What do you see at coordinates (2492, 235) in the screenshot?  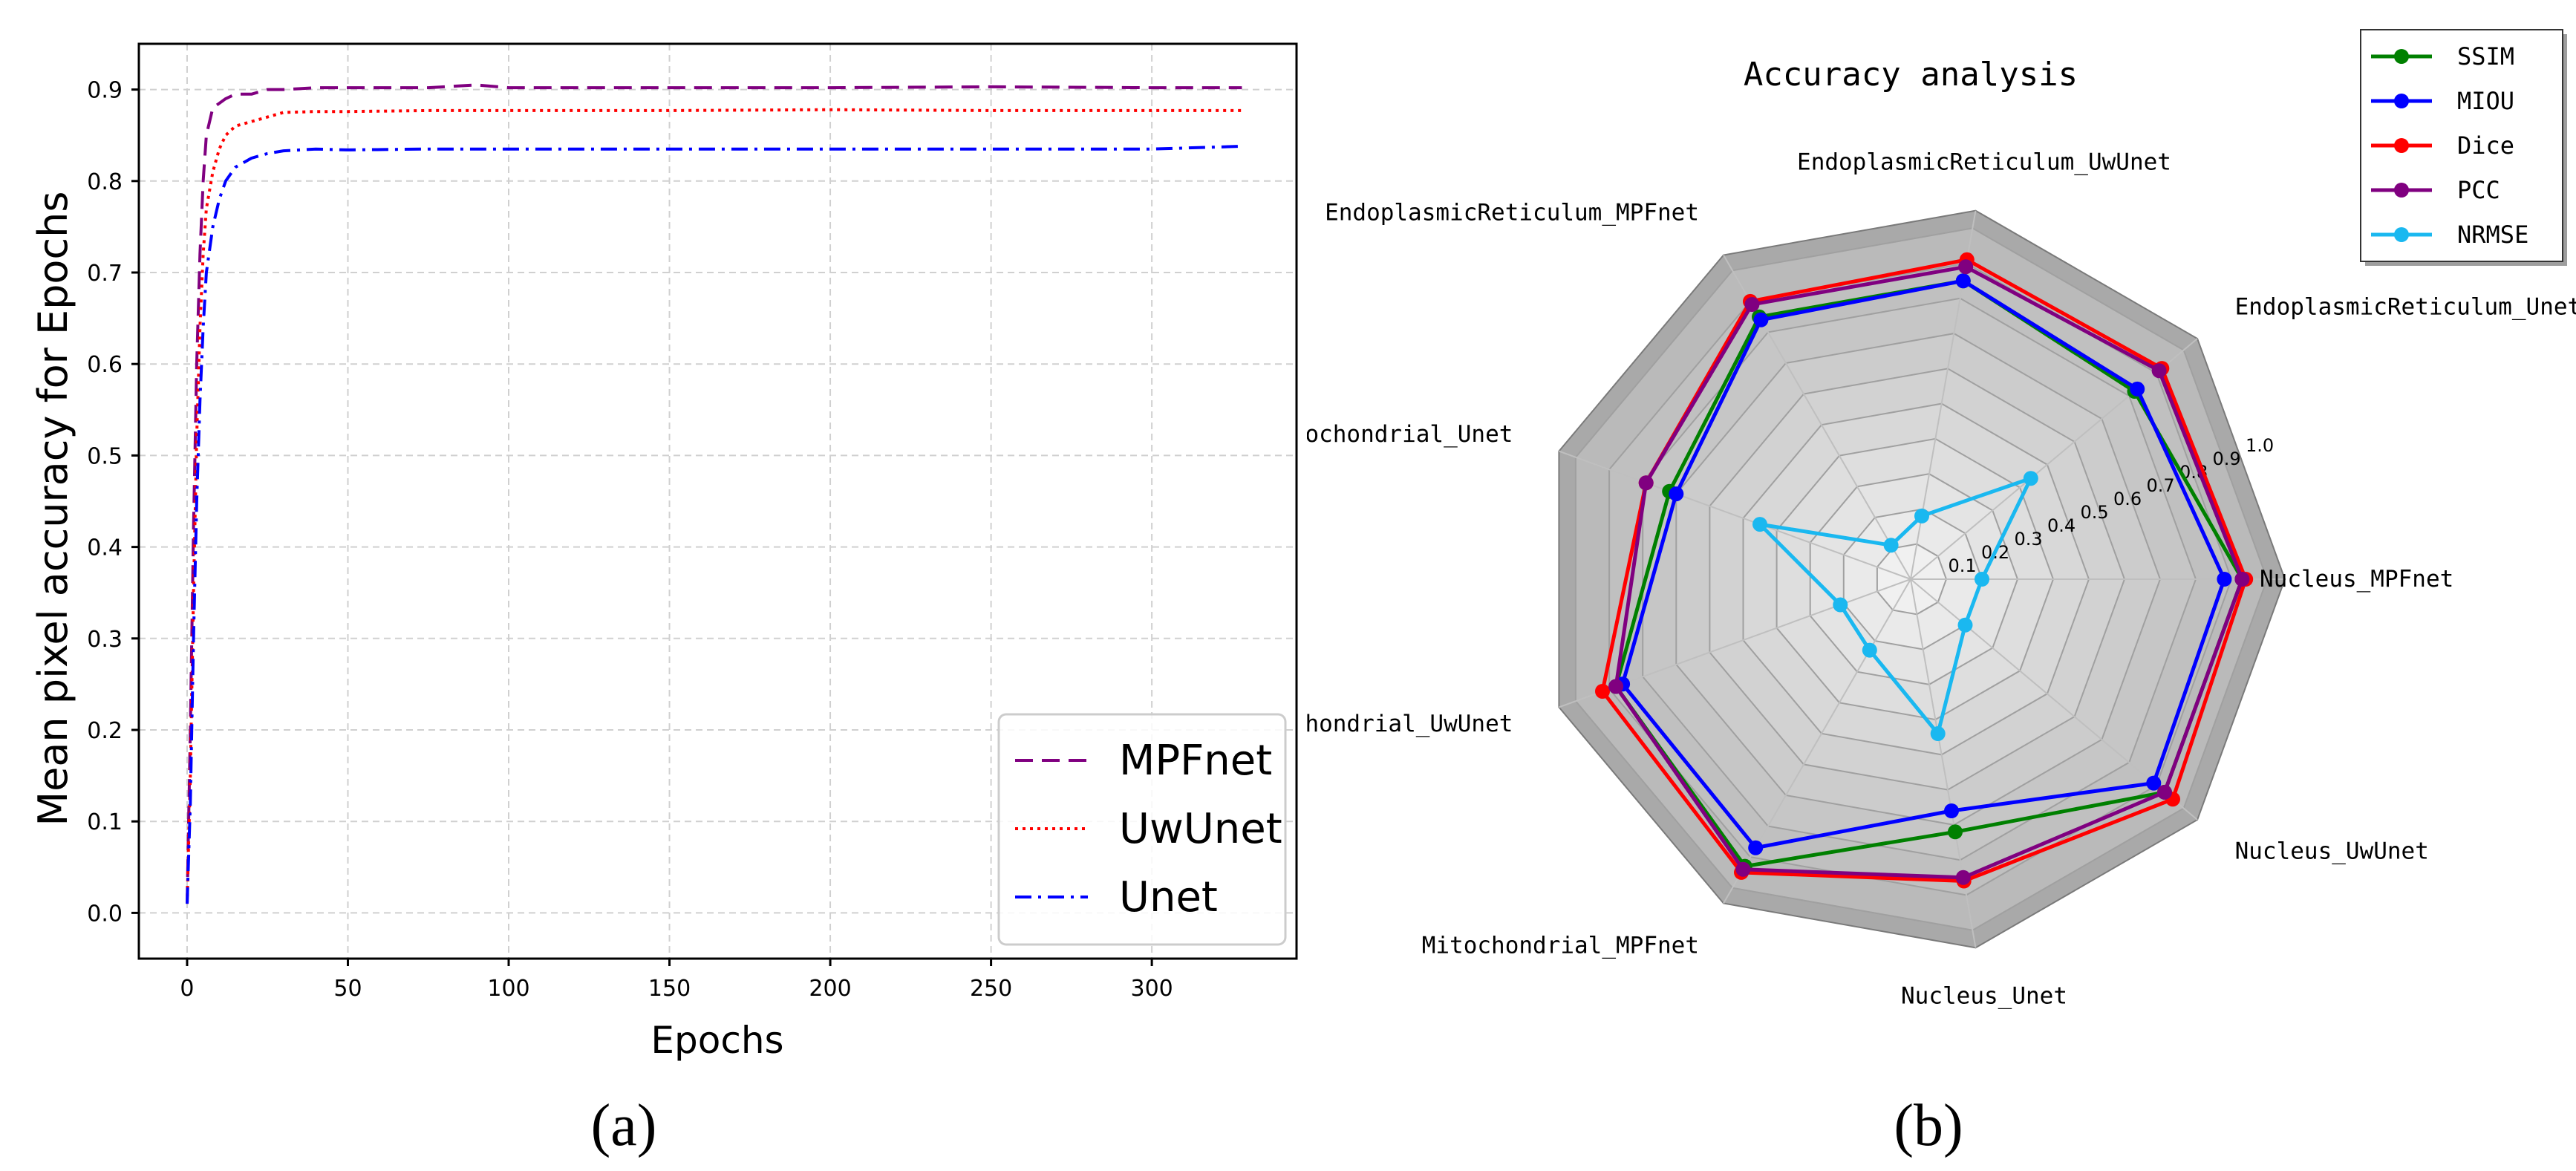 I see `legend-label: NRMSE` at bounding box center [2492, 235].